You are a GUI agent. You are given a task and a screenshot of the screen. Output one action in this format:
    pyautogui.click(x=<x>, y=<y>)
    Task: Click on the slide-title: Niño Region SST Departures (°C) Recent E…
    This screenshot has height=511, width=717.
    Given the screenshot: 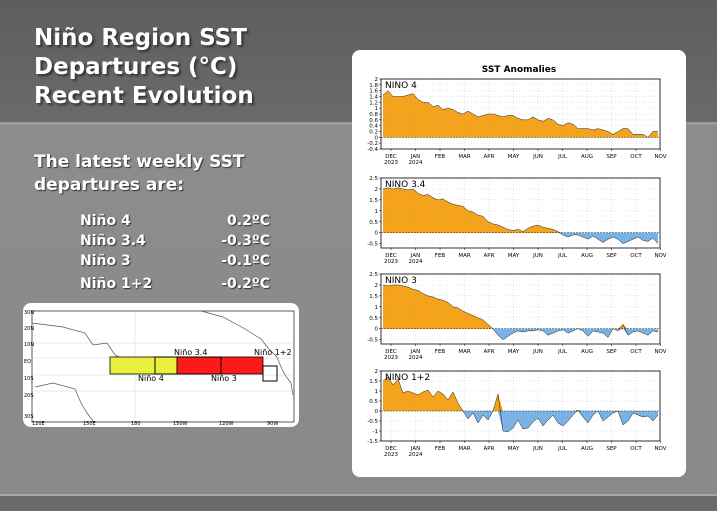 What is the action you would take?
    pyautogui.click(x=184, y=67)
    